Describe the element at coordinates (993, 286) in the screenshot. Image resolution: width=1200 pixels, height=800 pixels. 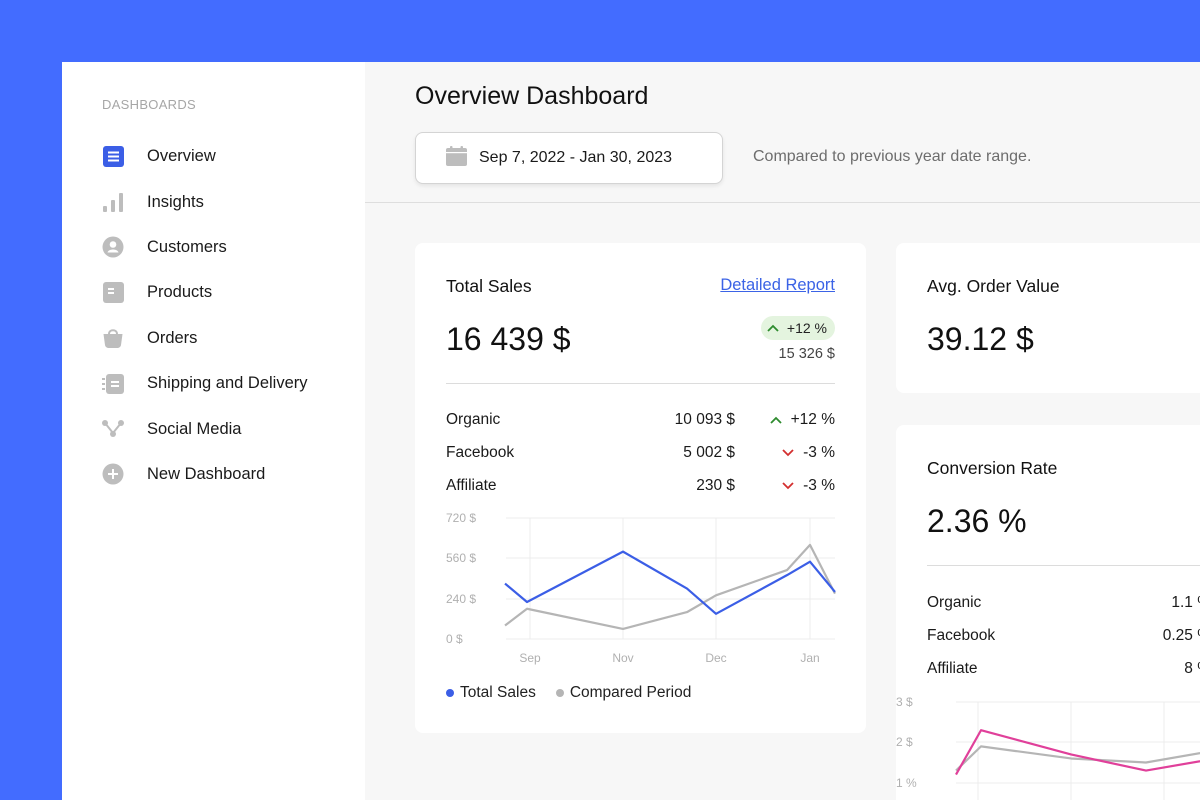
I see `card-title: Avg. Order Value` at that location.